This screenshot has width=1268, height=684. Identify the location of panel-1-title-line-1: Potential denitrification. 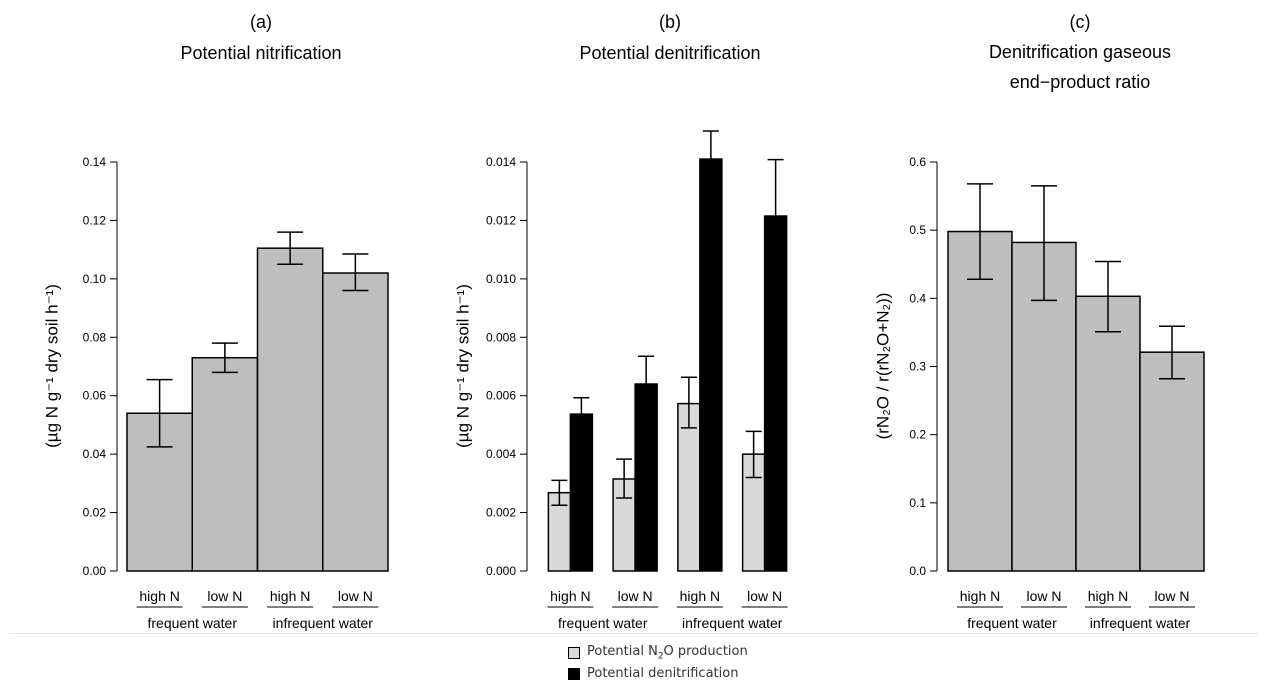
(669, 53).